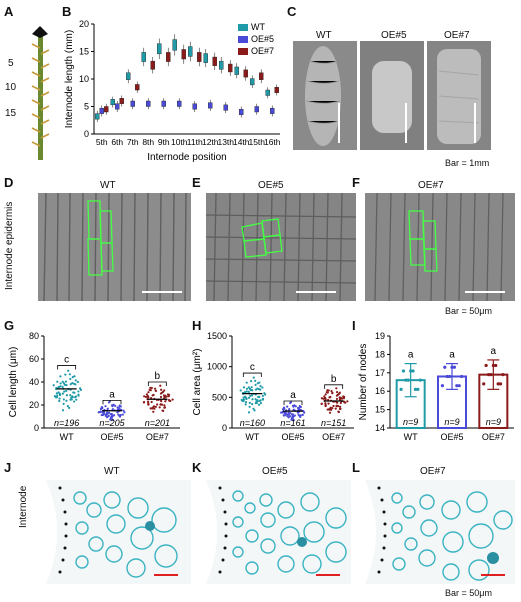 Image resolution: width=521 pixels, height=602 pixels. Describe the element at coordinates (114, 247) in the screenshot. I see `d-sem-image` at that location.